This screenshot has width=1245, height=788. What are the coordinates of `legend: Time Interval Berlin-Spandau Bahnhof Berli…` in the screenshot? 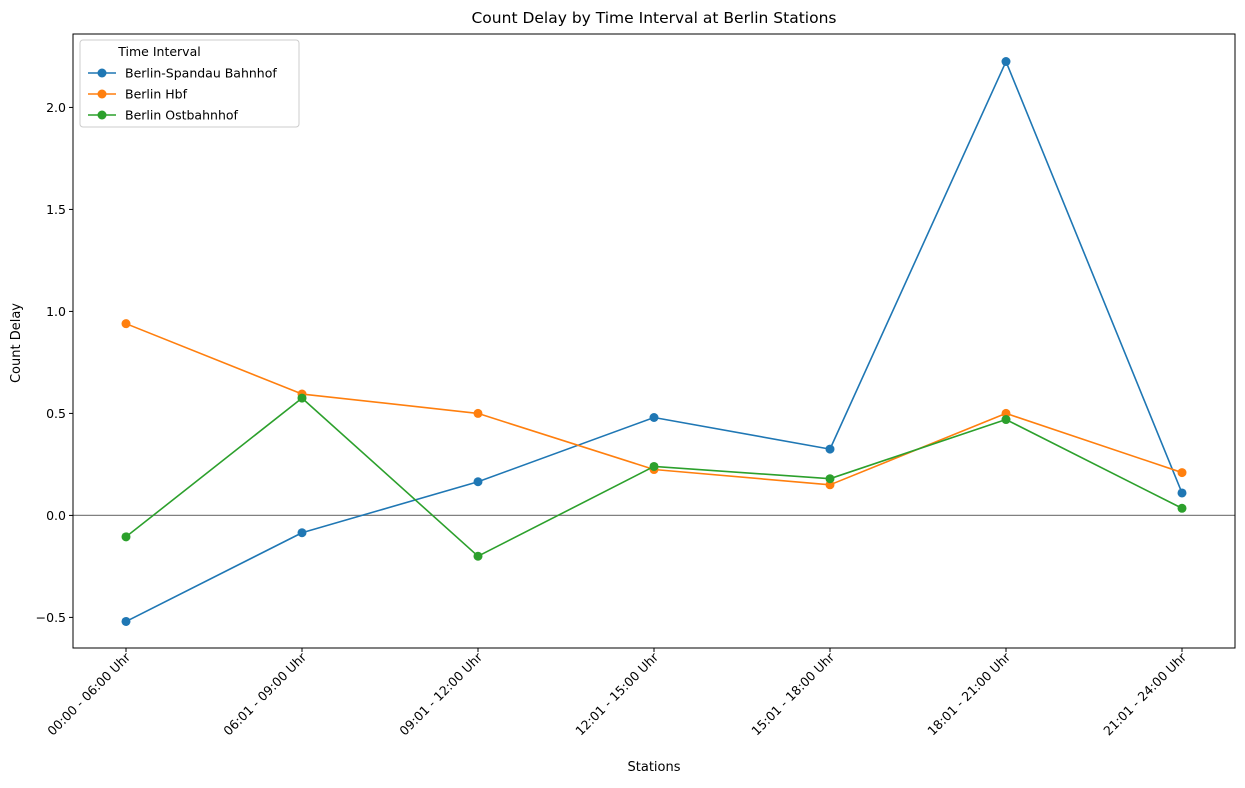 It's located at (189, 83).